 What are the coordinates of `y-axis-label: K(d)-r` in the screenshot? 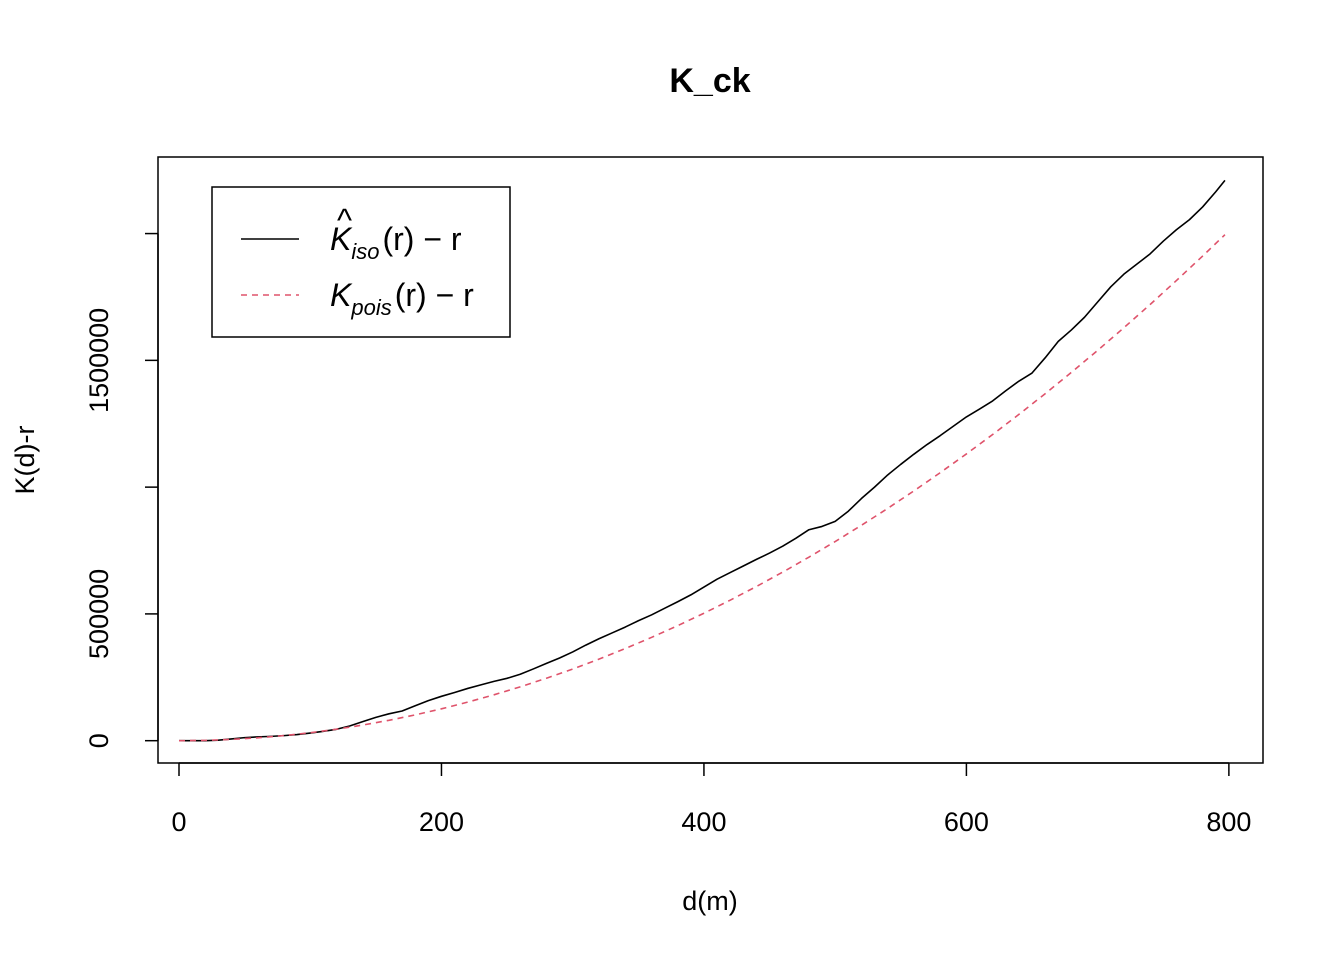 It's located at (25, 460).